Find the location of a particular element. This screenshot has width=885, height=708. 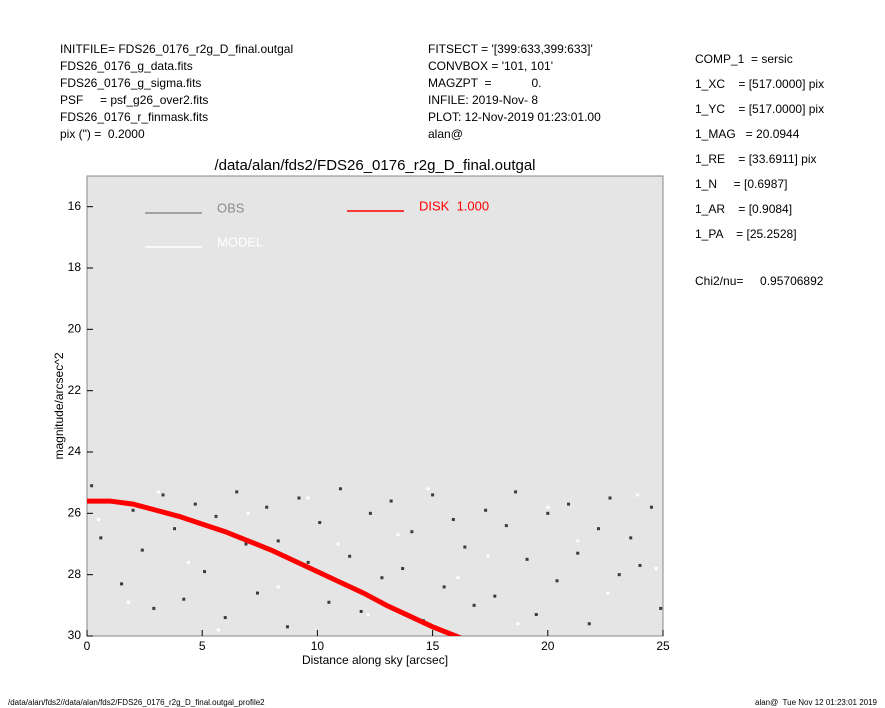

header-right: 1_N = [0.6987] is located at coordinates (741, 184).